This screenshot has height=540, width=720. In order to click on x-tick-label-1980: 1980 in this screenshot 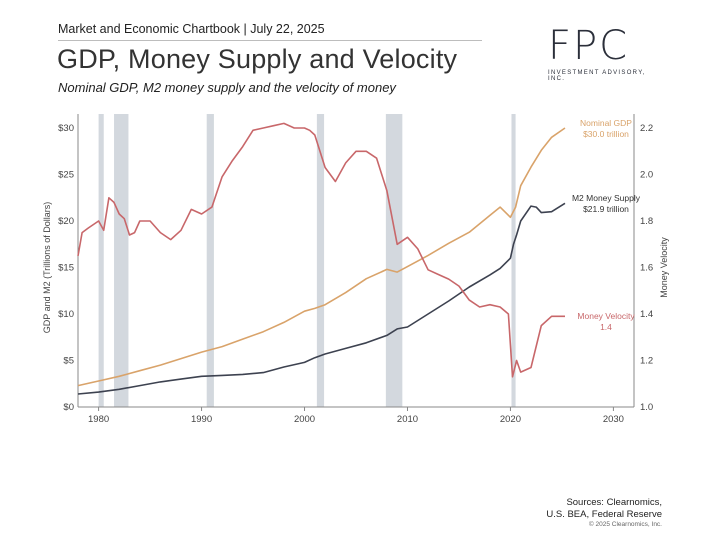, I will do `click(98, 419)`.